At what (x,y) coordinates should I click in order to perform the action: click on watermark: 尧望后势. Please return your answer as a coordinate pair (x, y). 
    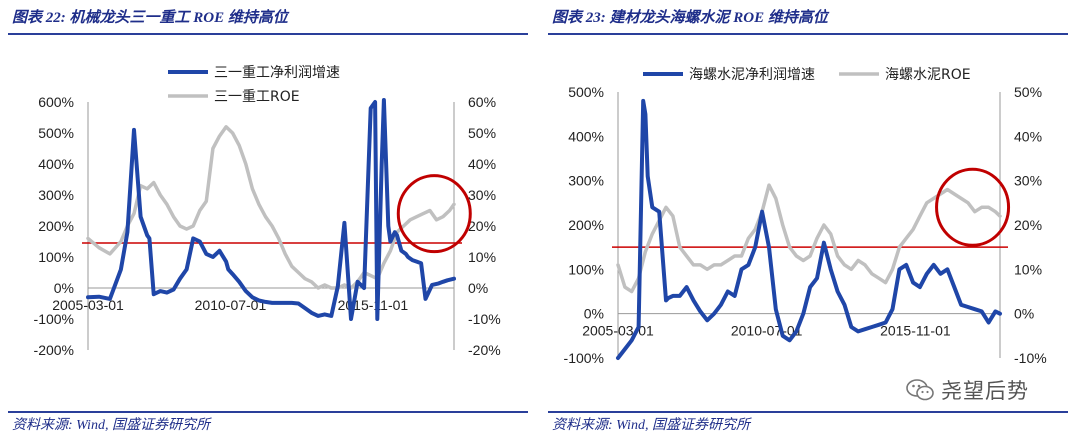
    Looking at the image, I should click on (967, 390).